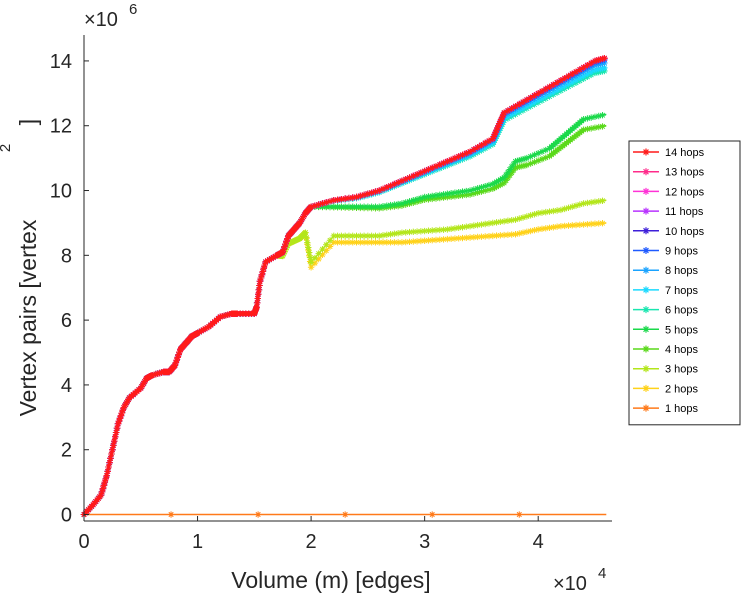 The image size is (749, 600). I want to click on y-exponent-power: 6, so click(133, 9).